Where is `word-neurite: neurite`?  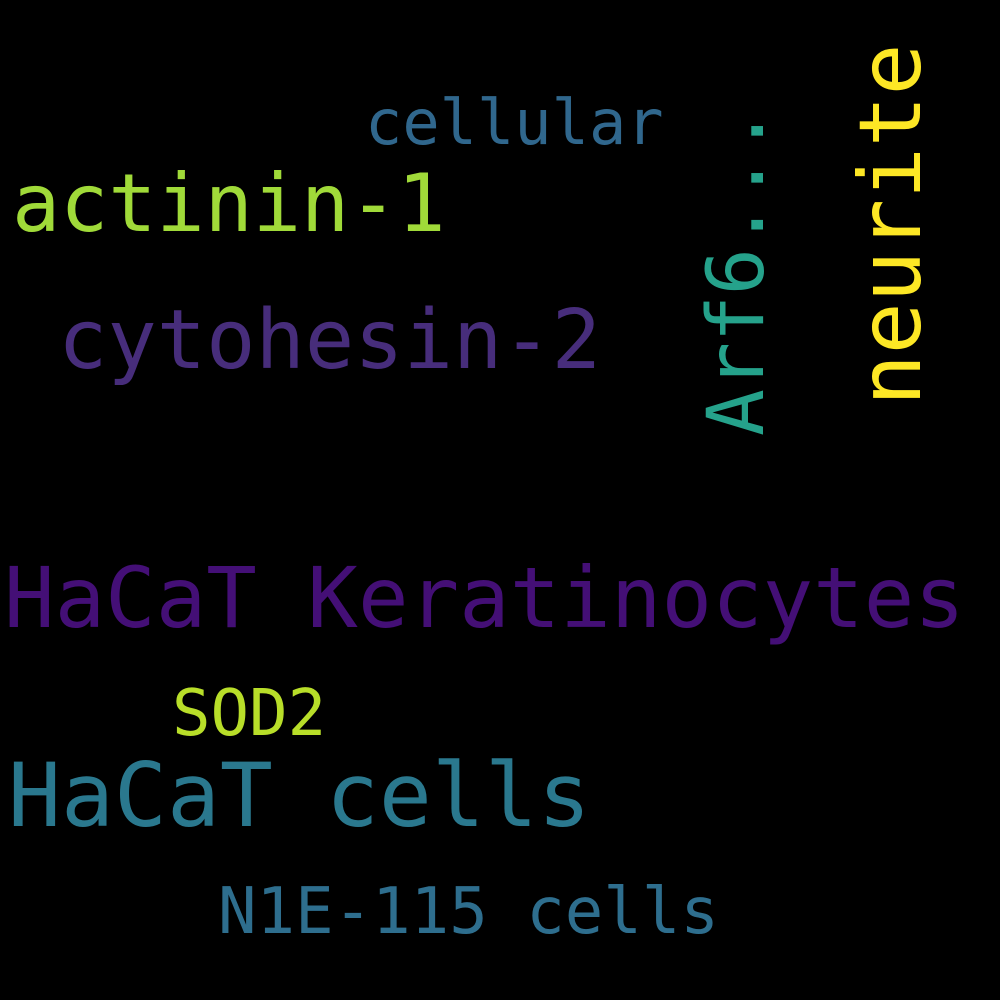
word-neurite: neurite is located at coordinates (891, 224).